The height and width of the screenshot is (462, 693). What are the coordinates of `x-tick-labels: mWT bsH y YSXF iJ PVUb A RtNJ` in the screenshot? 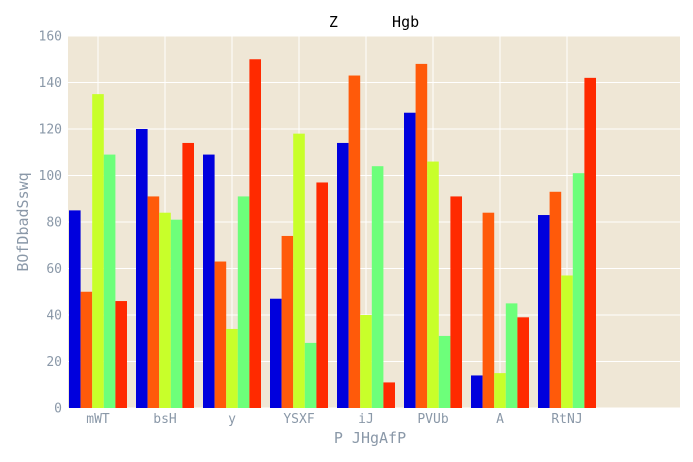 It's located at (334, 419).